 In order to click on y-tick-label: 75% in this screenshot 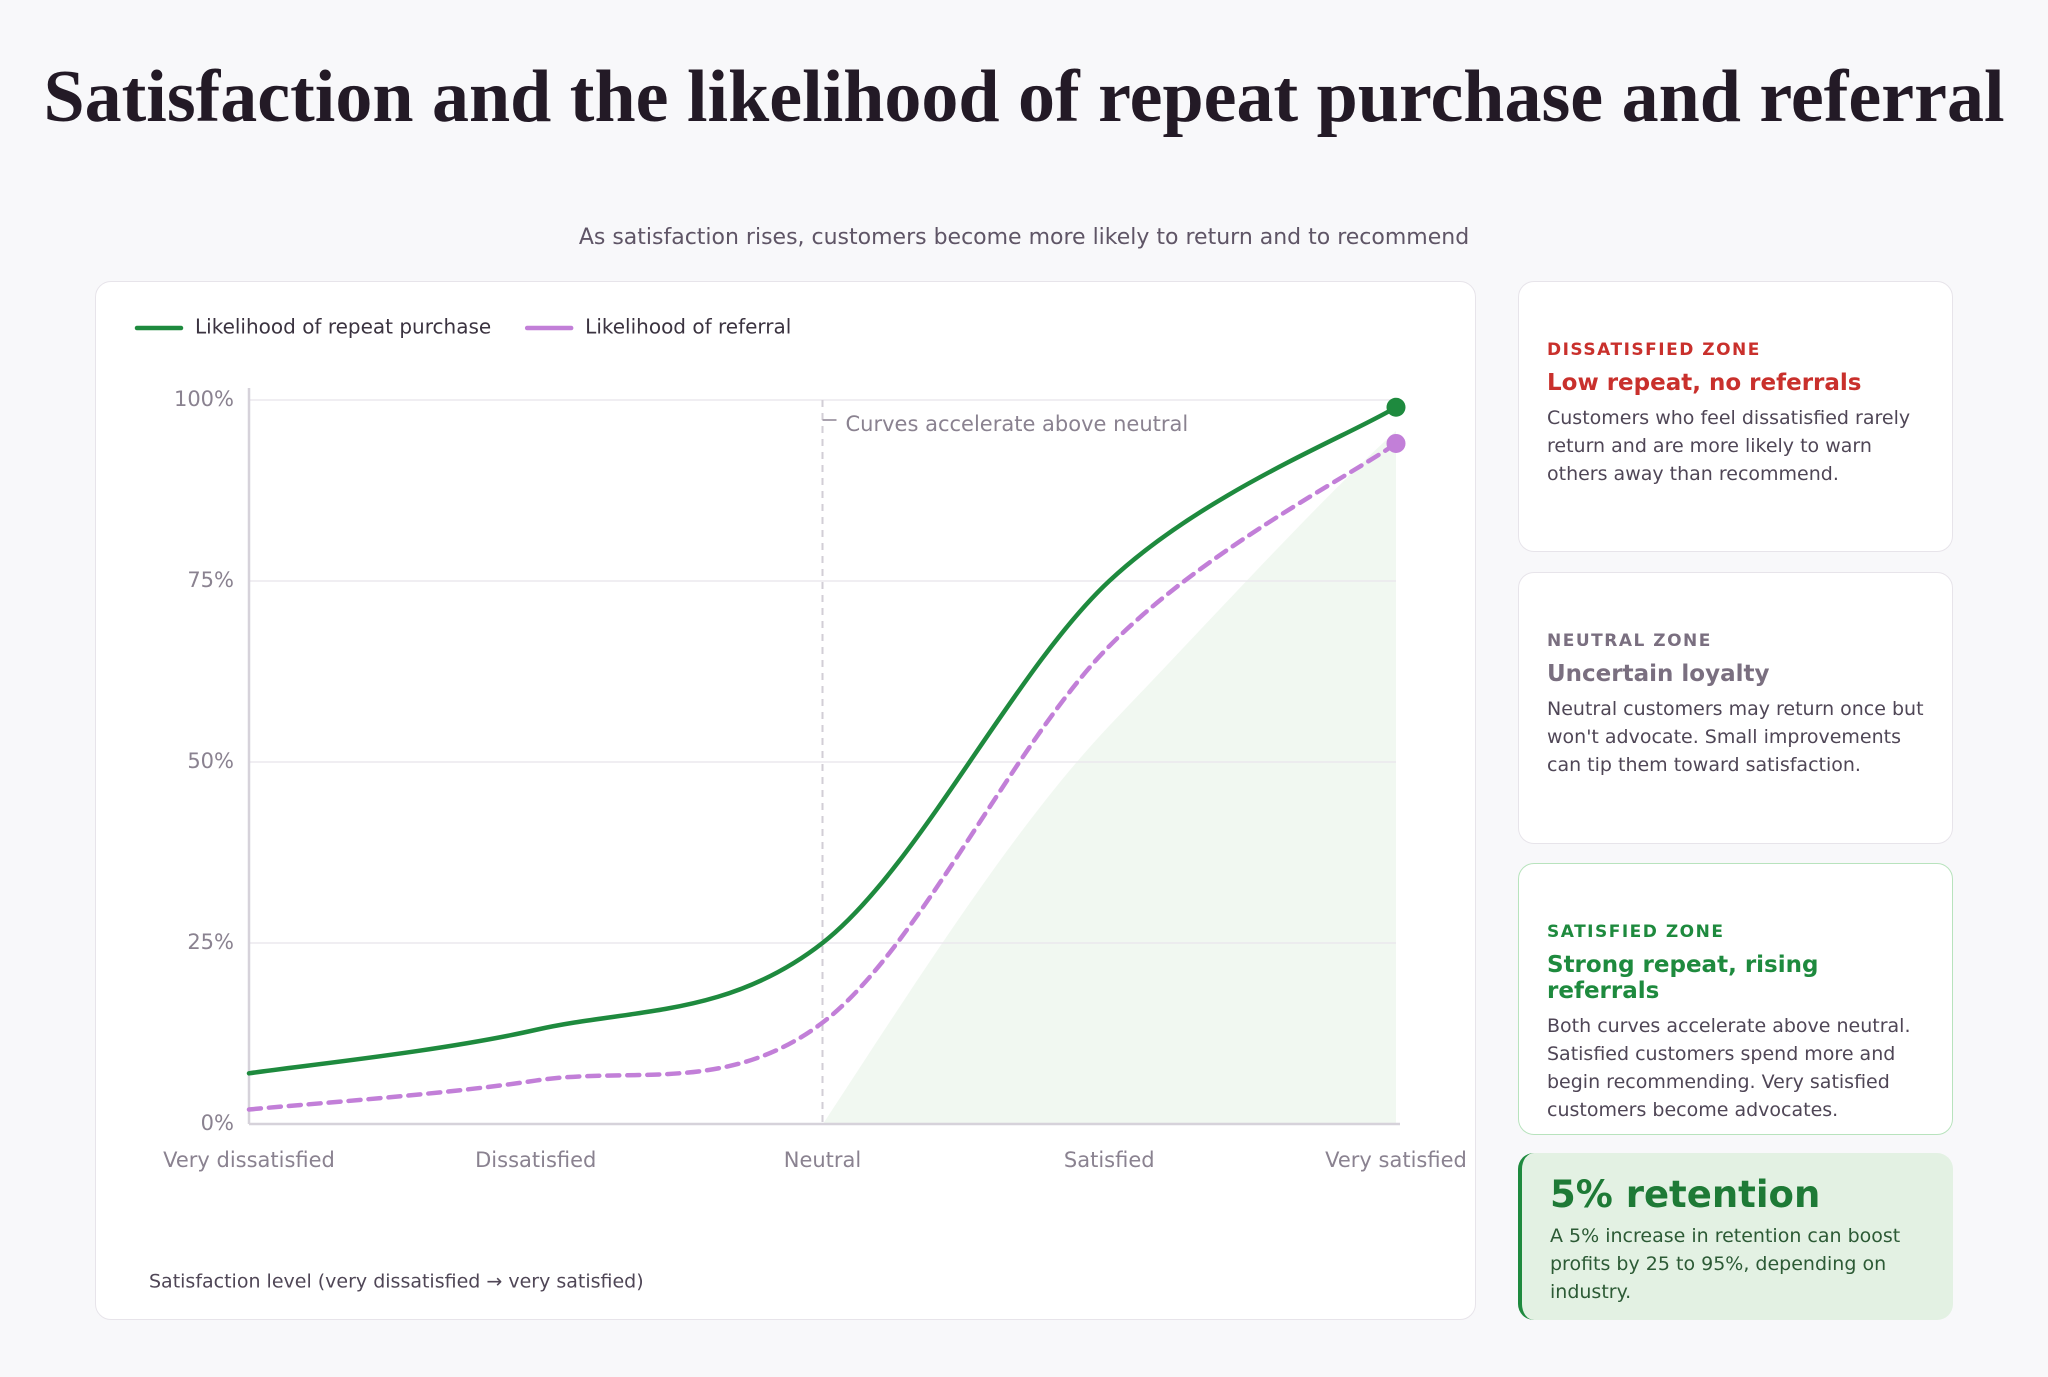, I will do `click(210, 580)`.